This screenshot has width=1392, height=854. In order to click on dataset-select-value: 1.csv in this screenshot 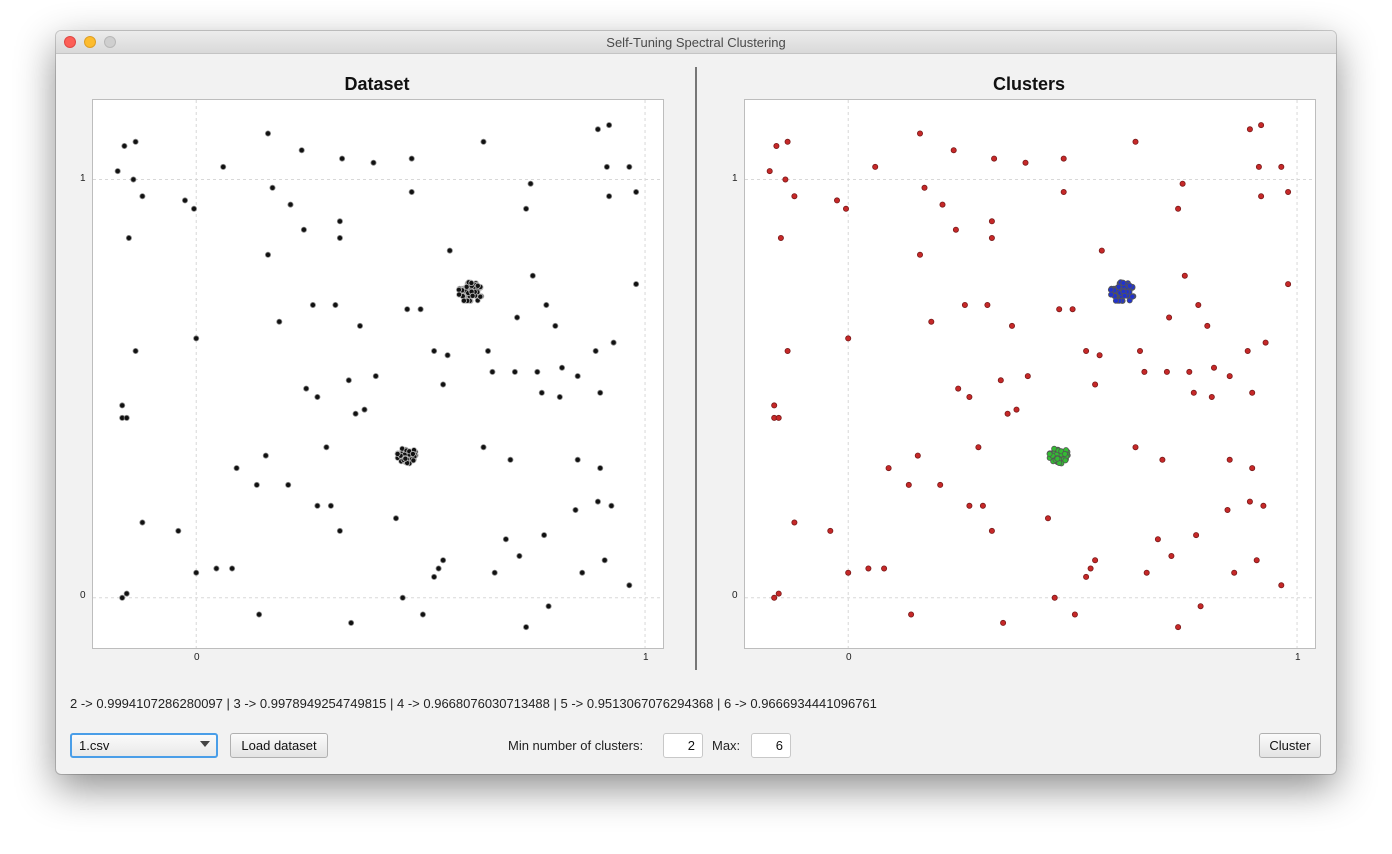, I will do `click(94, 745)`.